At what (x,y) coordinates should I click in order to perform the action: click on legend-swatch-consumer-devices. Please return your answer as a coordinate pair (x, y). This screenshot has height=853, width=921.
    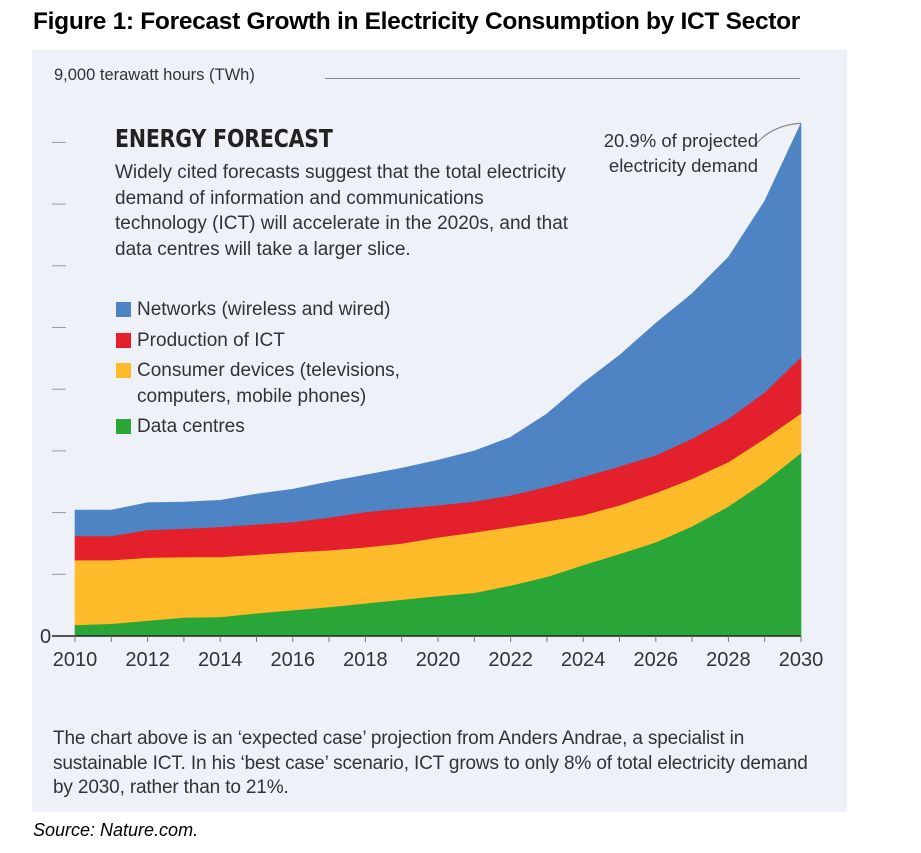
    Looking at the image, I should click on (123, 371).